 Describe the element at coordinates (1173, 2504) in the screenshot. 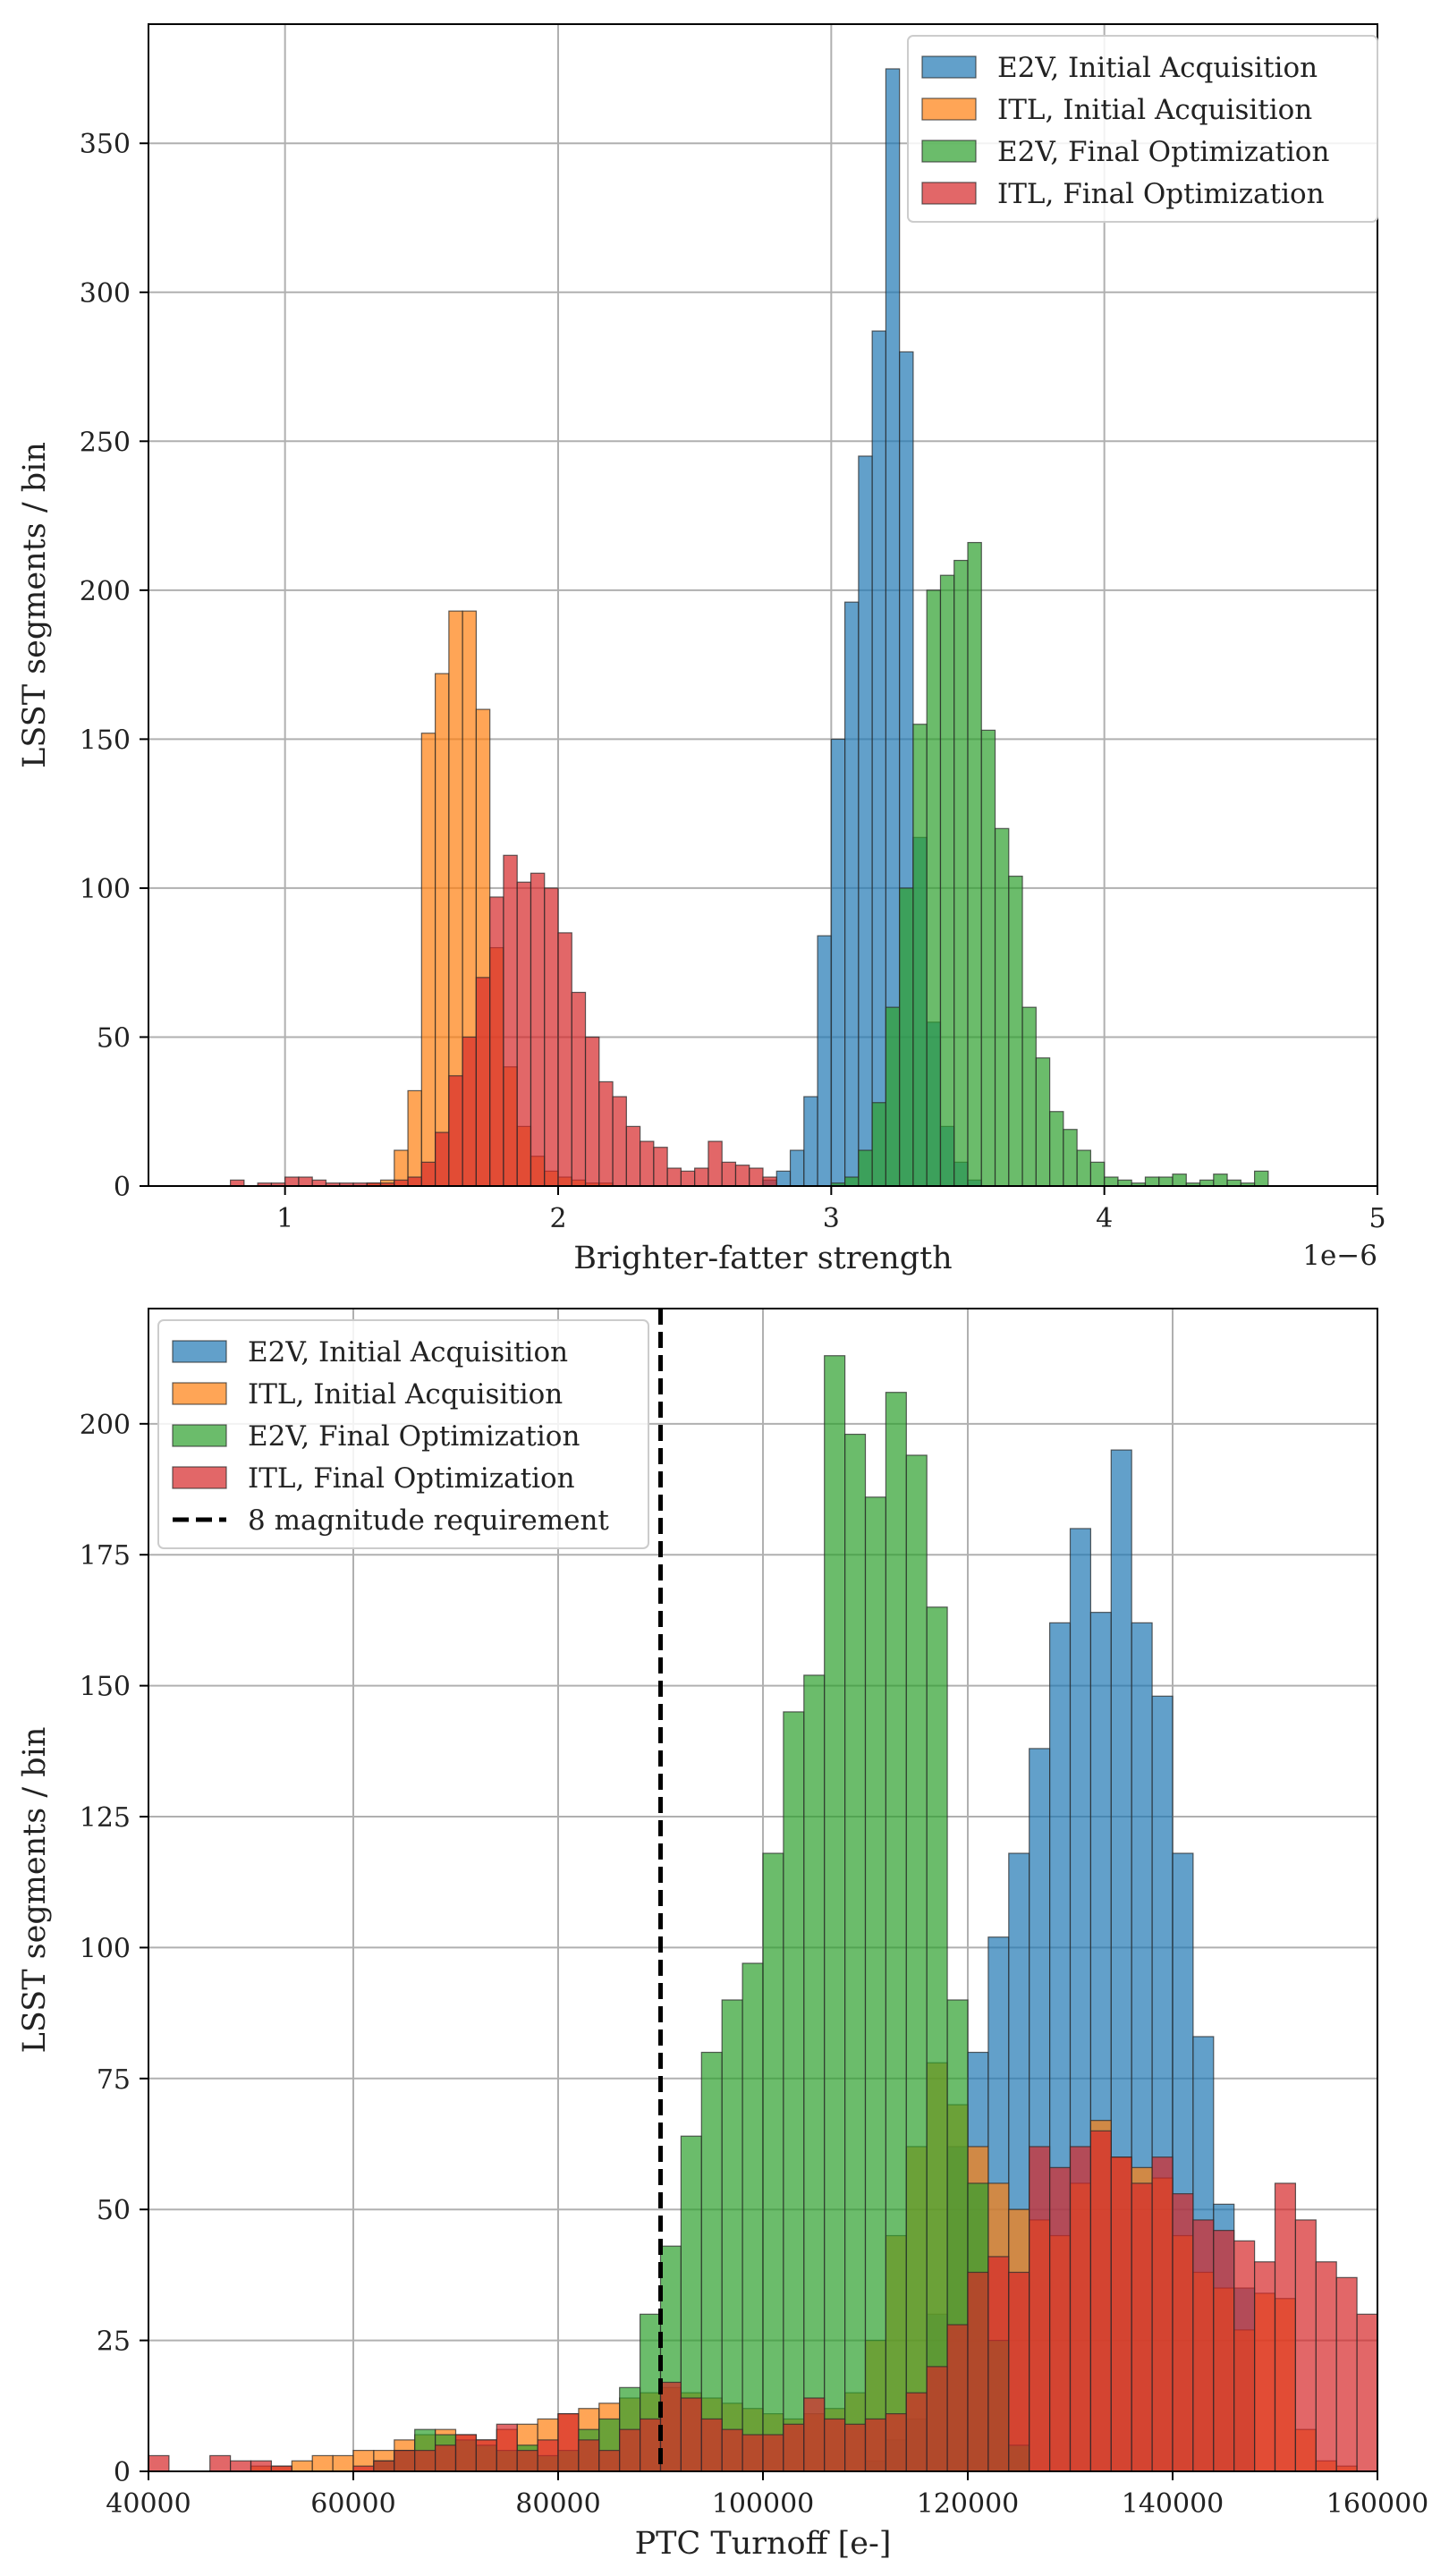

I see `x-tick-label: 140000` at that location.